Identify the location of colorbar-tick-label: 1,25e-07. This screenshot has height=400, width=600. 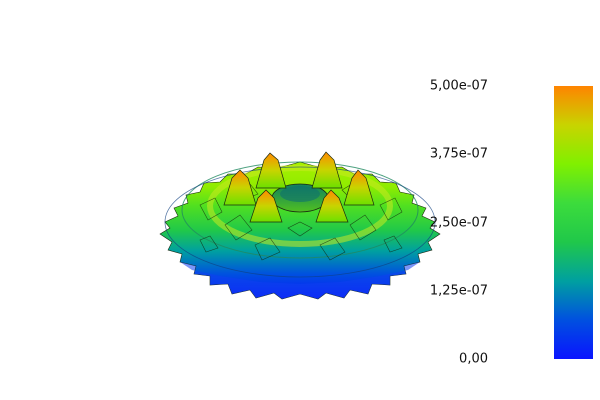
(458, 291).